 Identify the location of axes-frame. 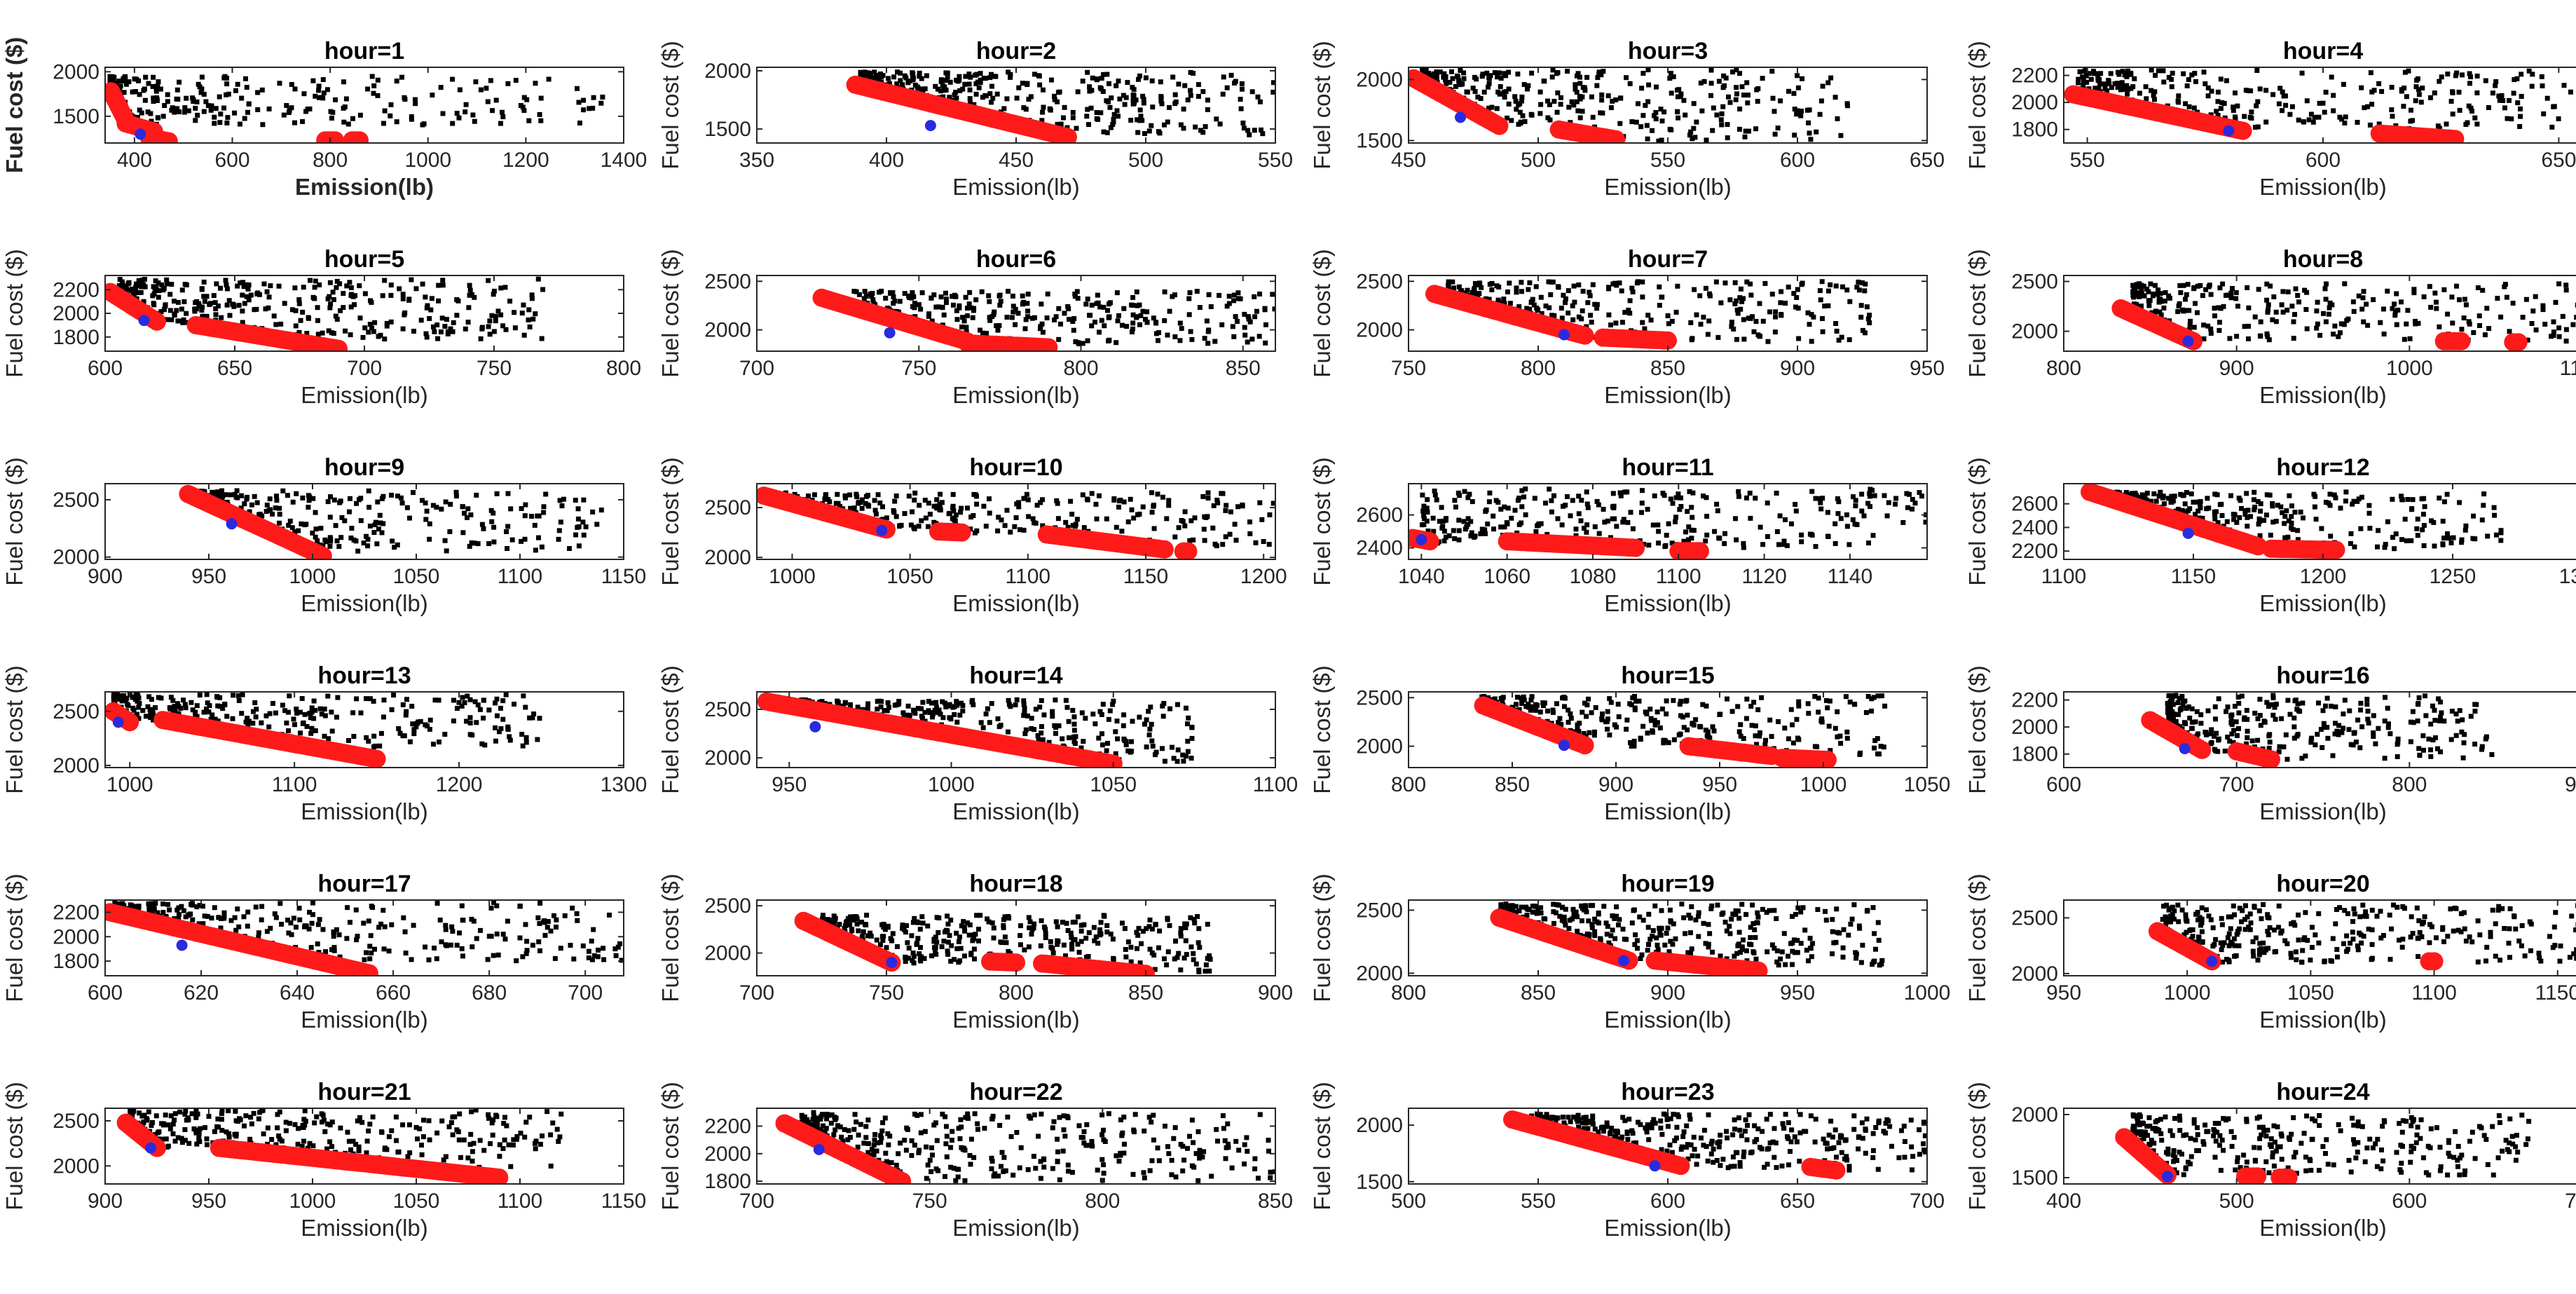
(2320, 313).